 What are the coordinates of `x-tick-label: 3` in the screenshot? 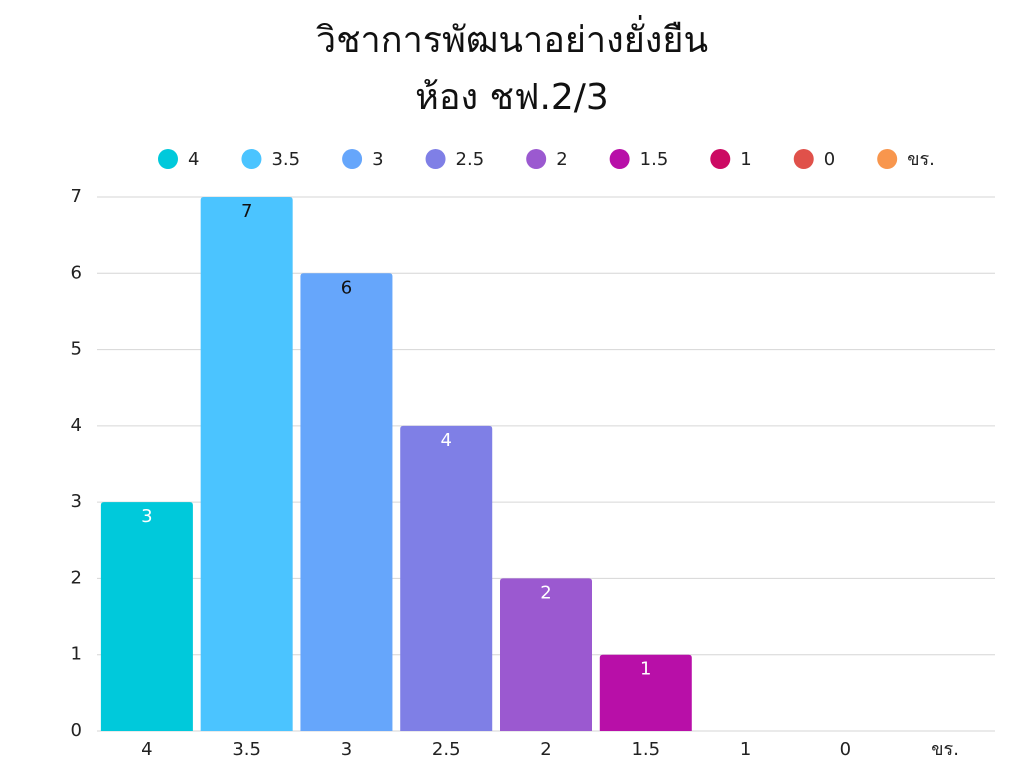 It's located at (346, 749).